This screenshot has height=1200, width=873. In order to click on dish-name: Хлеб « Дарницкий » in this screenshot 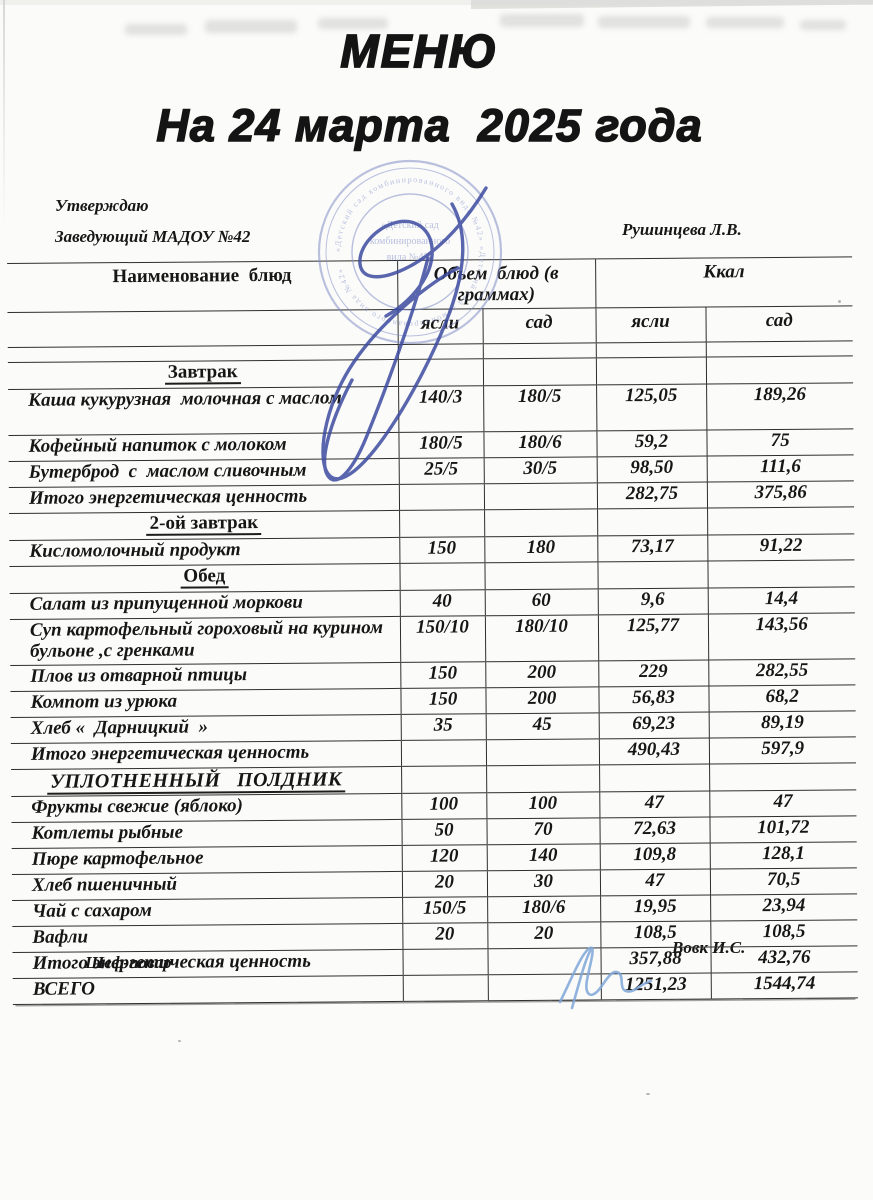, I will do `click(205, 729)`.